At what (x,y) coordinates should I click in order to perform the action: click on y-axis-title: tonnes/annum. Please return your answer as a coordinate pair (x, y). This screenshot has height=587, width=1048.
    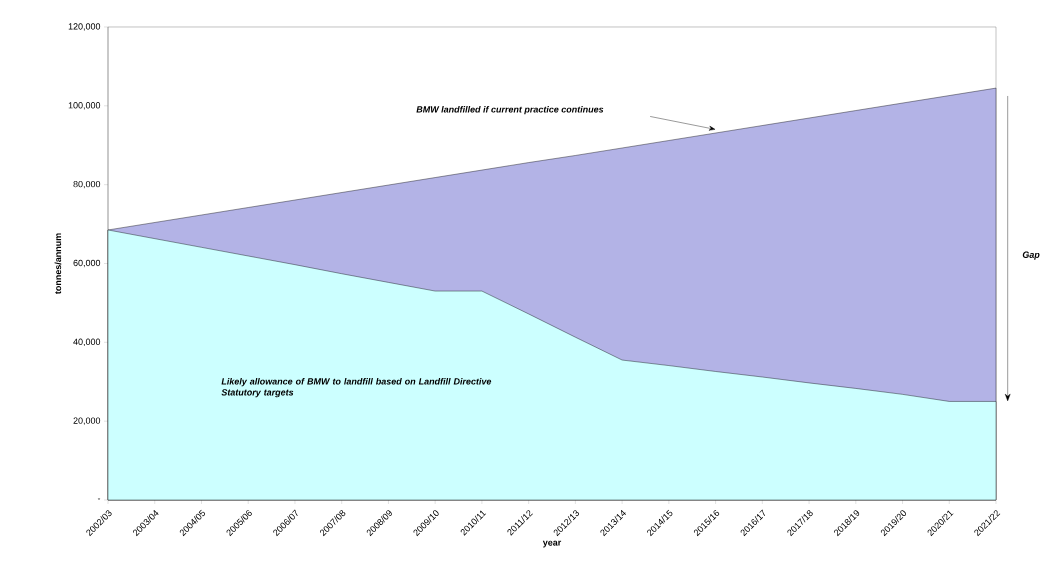
    Looking at the image, I should click on (58, 264).